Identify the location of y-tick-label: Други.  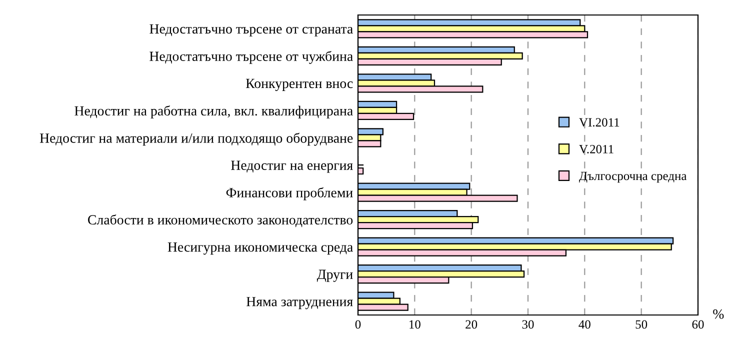
(334, 276).